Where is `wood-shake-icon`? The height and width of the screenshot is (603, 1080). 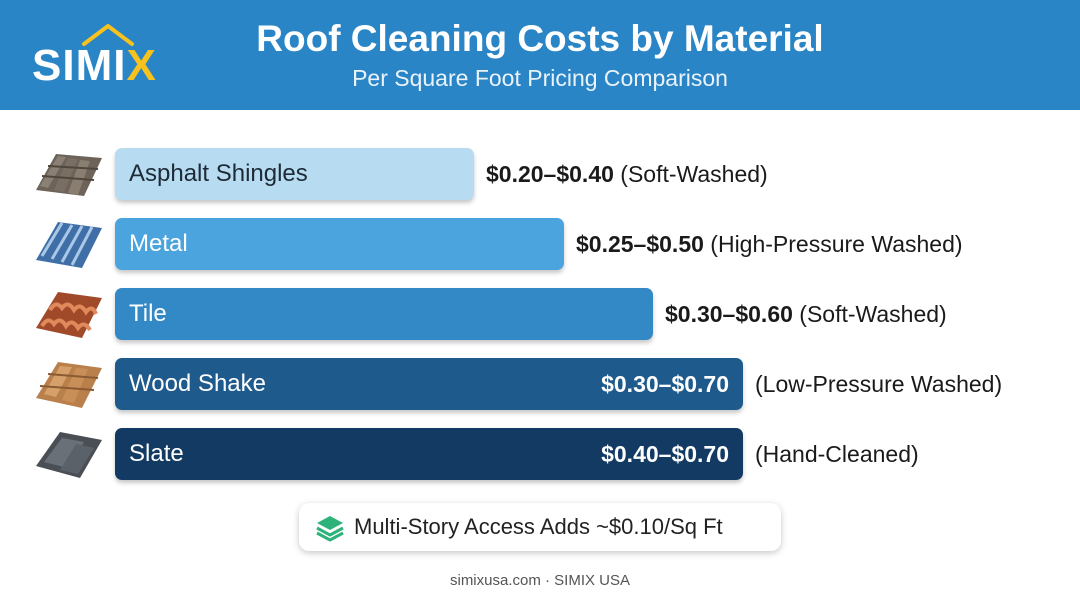
wood-shake-icon is located at coordinates (69, 385).